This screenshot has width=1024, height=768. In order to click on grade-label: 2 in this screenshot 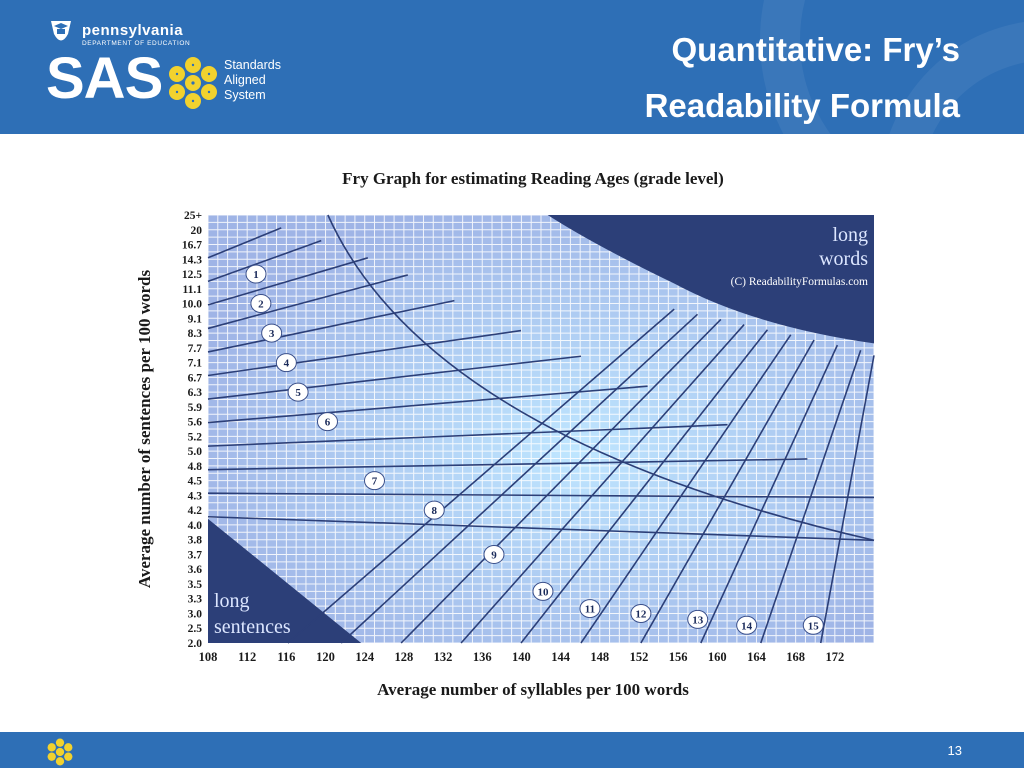, I will do `click(261, 305)`.